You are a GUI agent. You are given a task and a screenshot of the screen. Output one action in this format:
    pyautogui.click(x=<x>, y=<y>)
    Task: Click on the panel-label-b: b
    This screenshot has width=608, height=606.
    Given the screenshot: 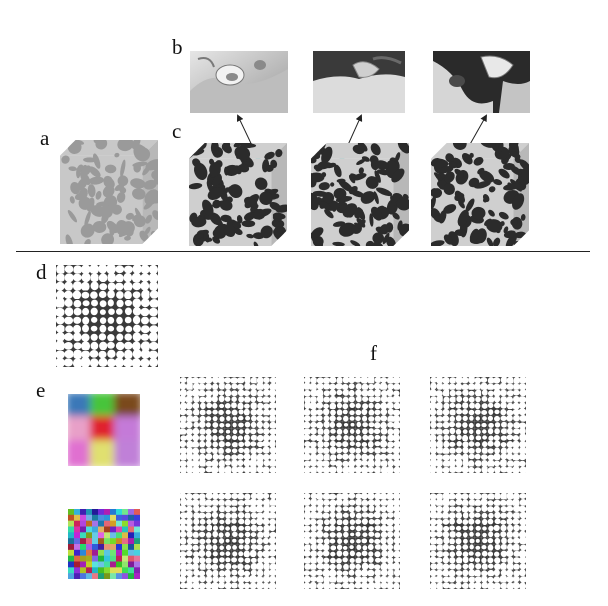 What is the action you would take?
    pyautogui.click(x=177, y=47)
    